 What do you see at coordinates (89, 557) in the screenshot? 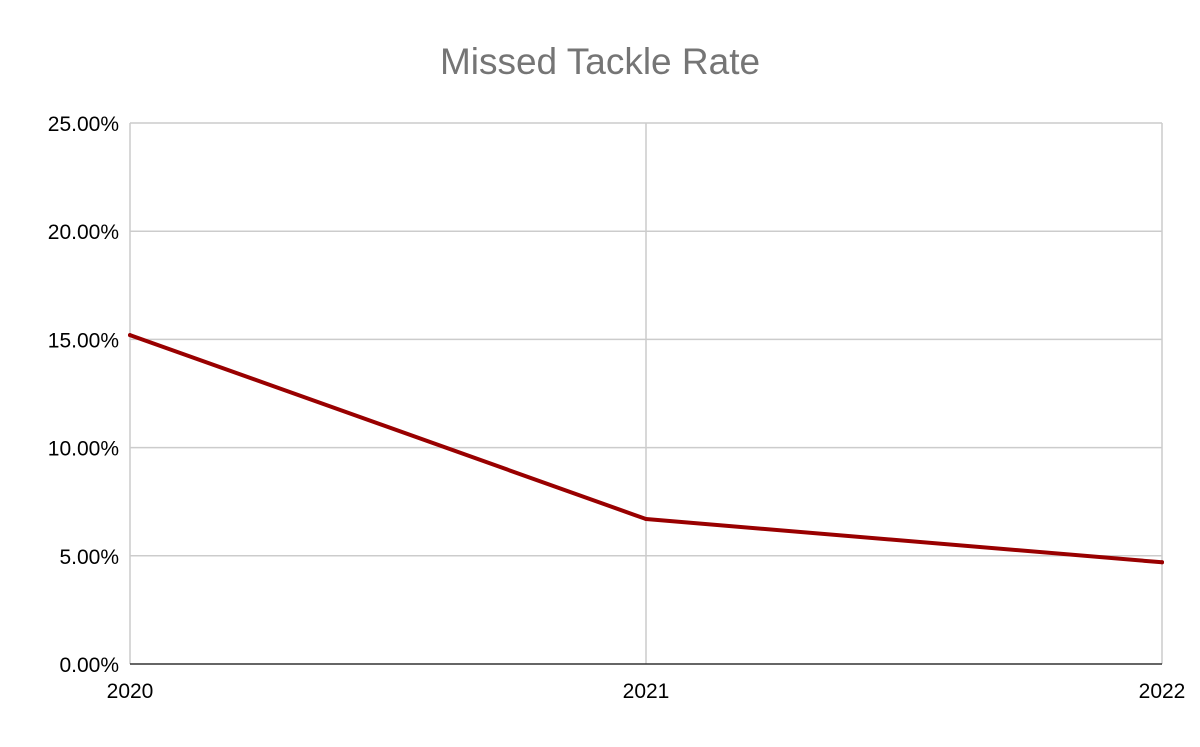
I see `y-tick-label: 5.00%` at bounding box center [89, 557].